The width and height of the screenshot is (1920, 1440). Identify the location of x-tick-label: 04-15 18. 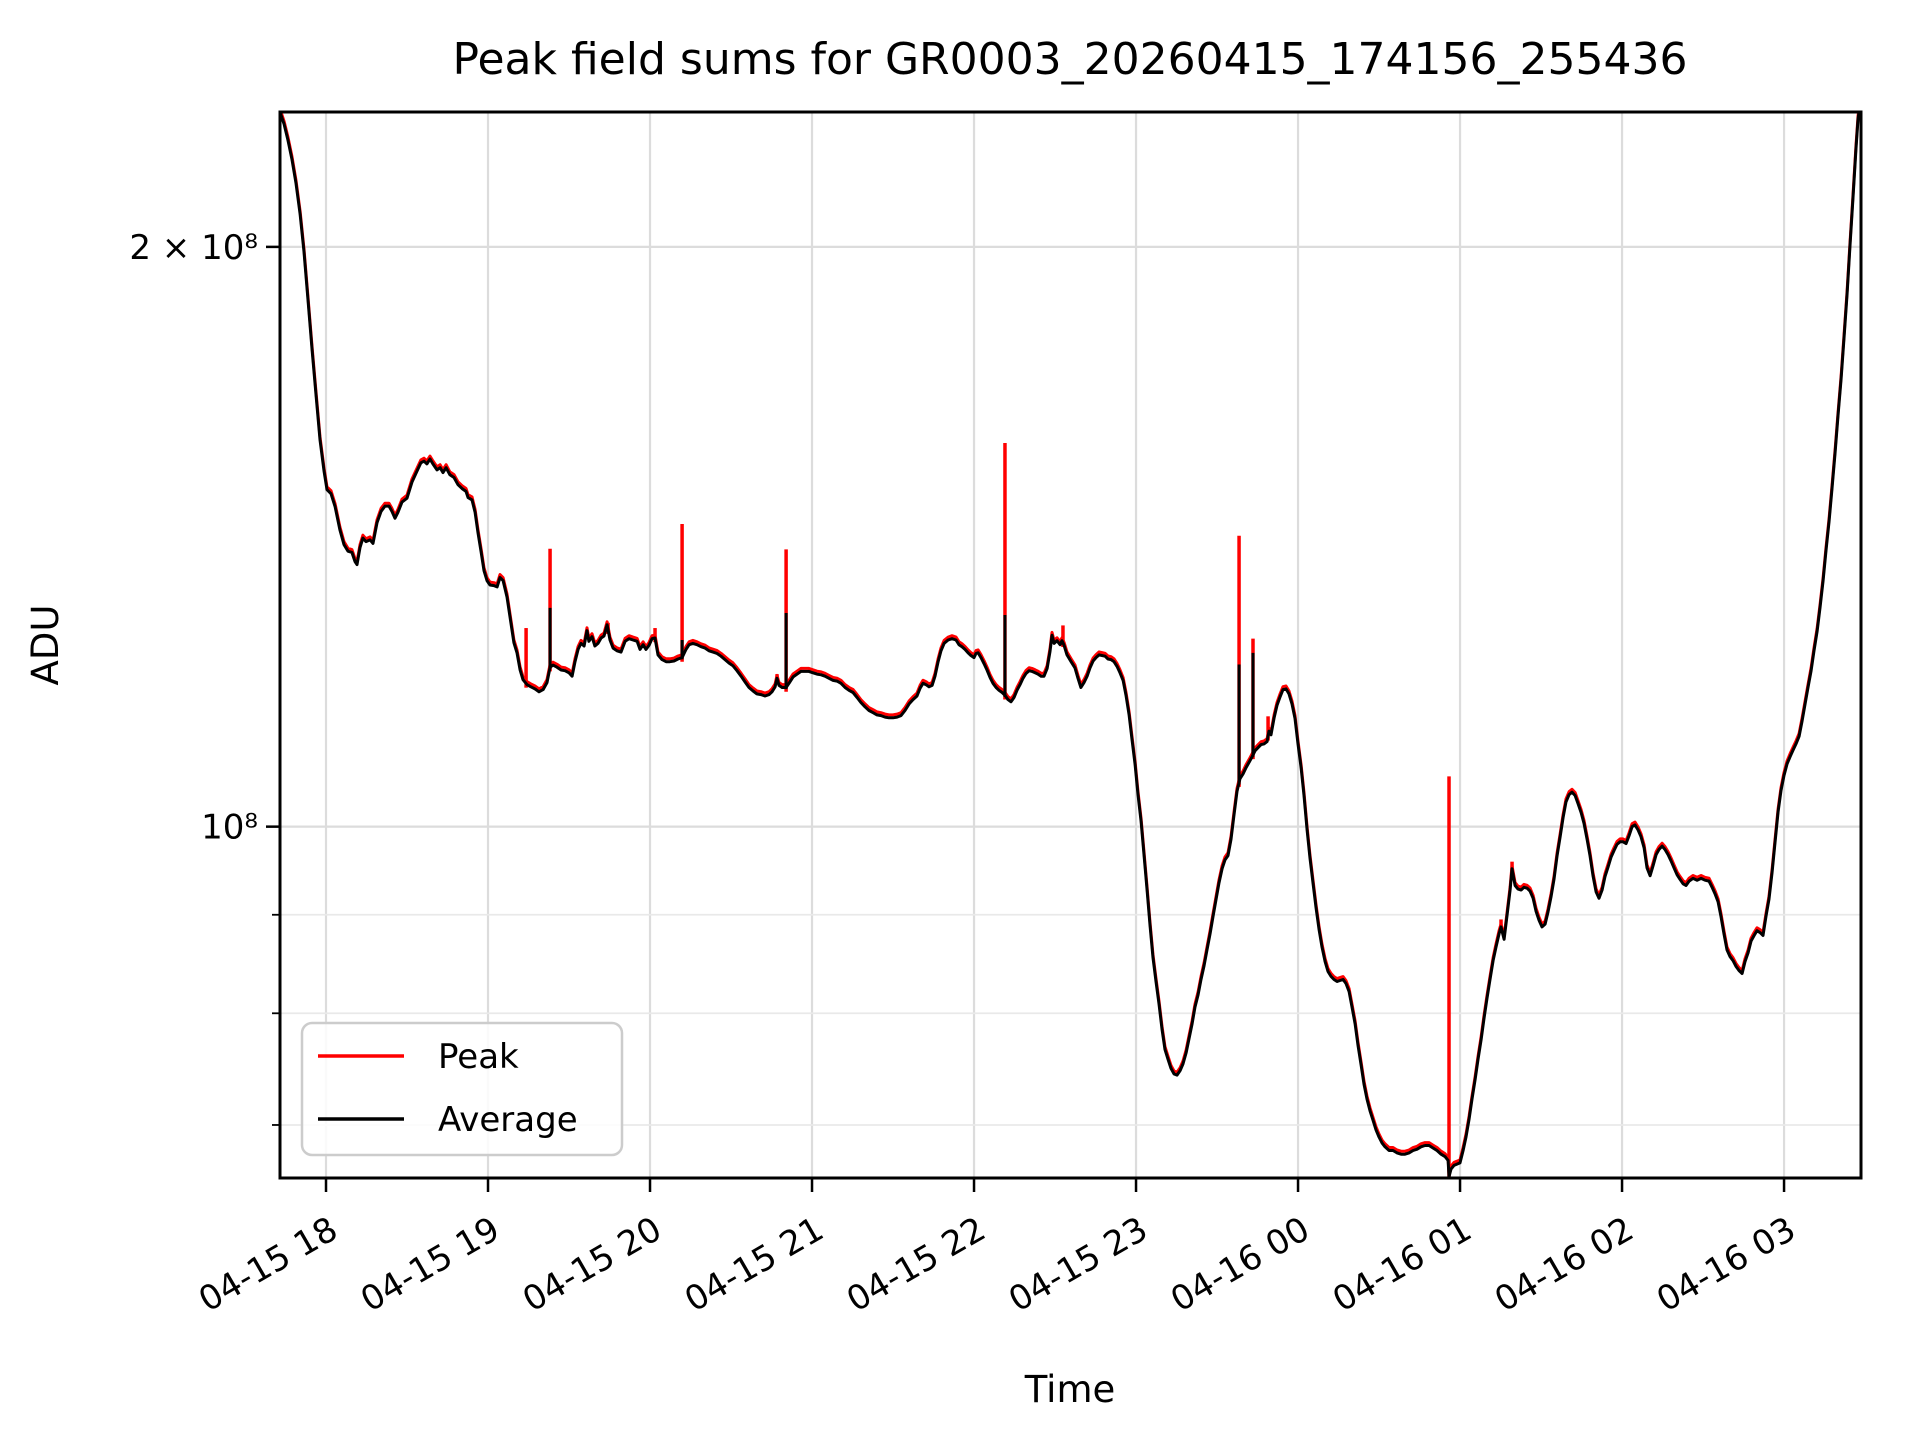
(268, 1264).